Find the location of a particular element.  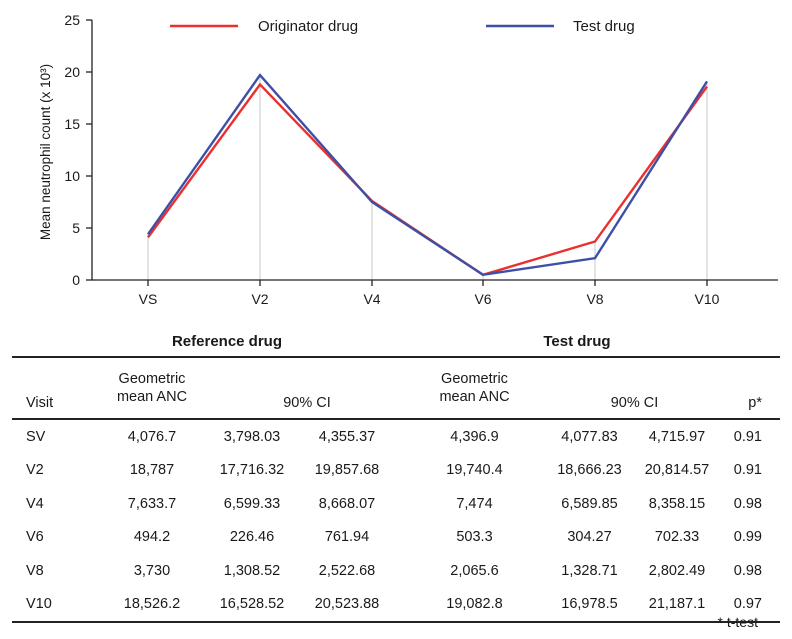

cell-geo-test: 7,474 is located at coordinates (474, 503).